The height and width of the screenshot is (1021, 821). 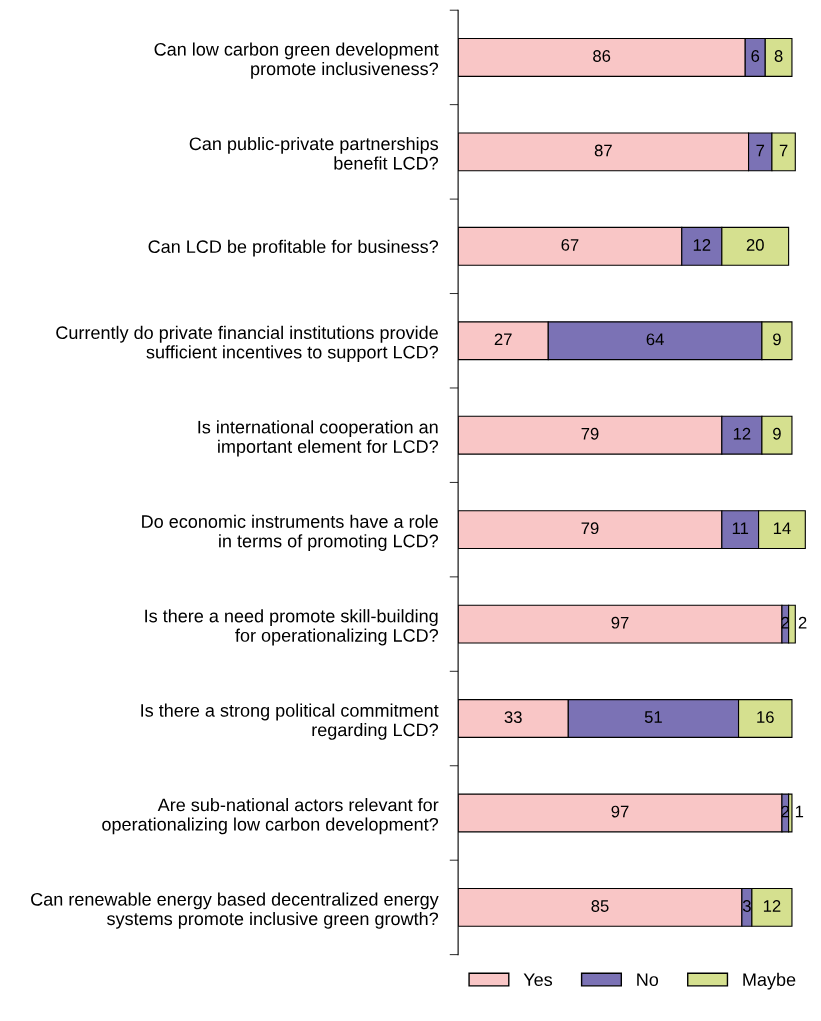 What do you see at coordinates (235, 910) in the screenshot?
I see `y-tick-label: Can renewable energy based decentralized energy systems promote inclusive green growth?` at bounding box center [235, 910].